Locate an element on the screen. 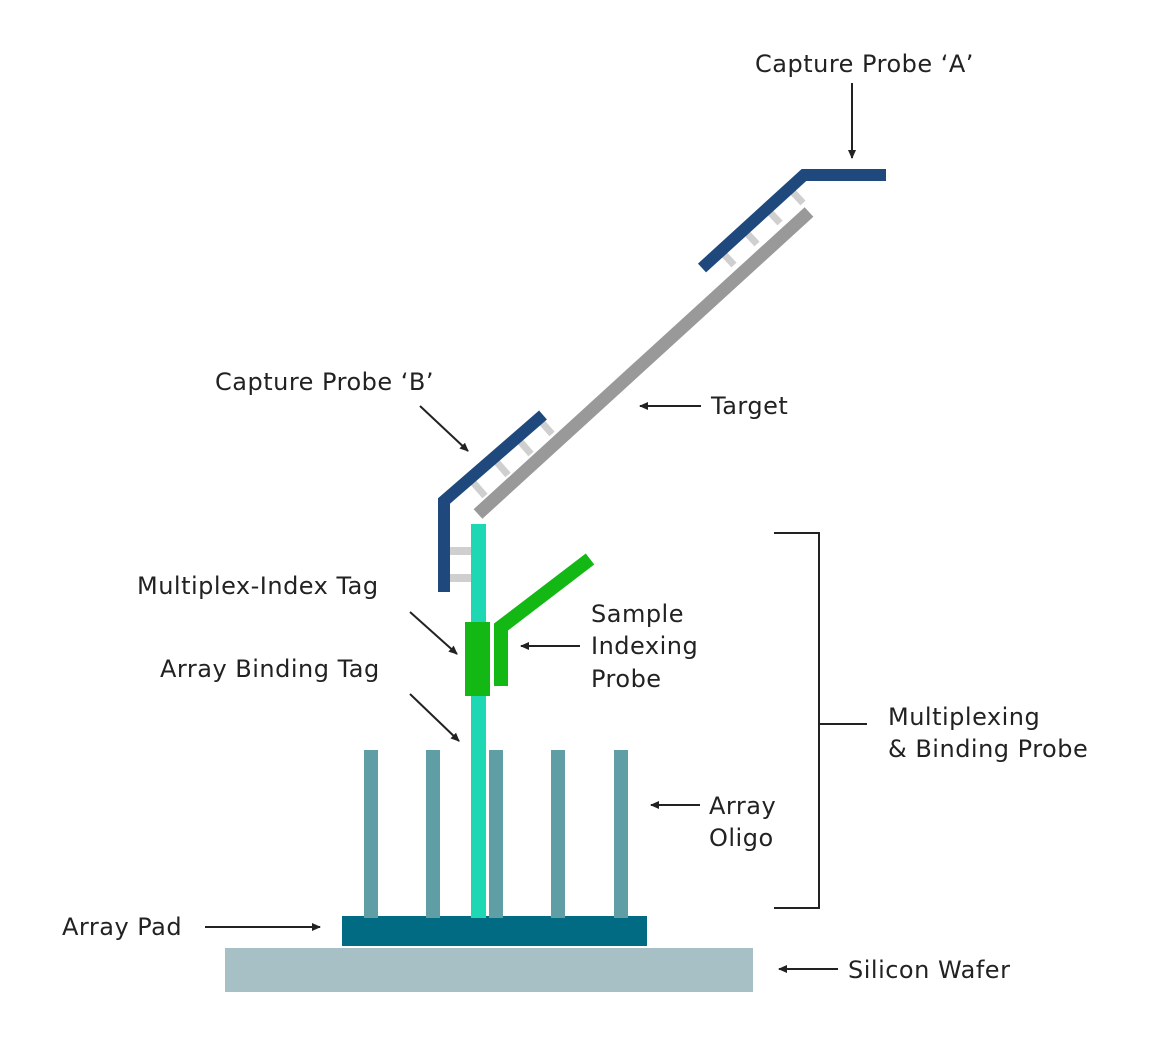 The height and width of the screenshot is (1052, 1150). capture-probe-a-label: Capture Probe ‘A’ is located at coordinates (864, 64).